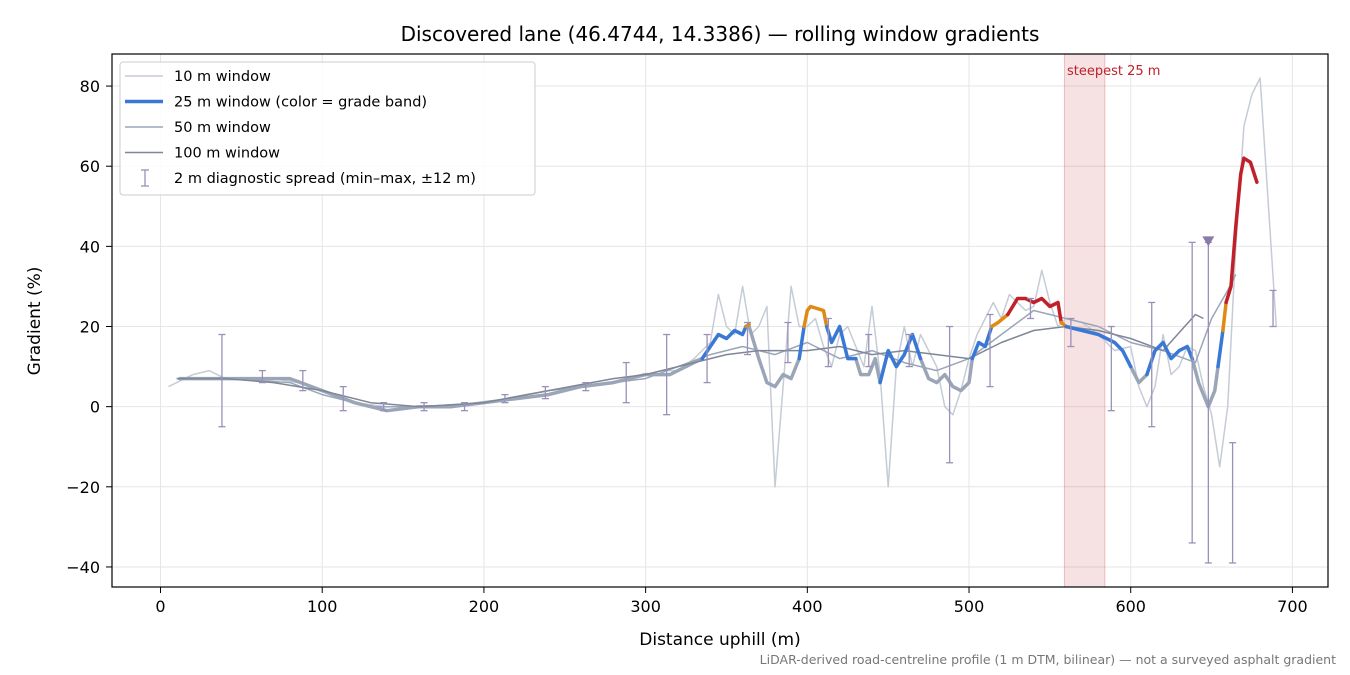 This screenshot has width=1350, height=675. Describe the element at coordinates (1130, 606) in the screenshot. I see `x-tick-label-600: 600` at that location.